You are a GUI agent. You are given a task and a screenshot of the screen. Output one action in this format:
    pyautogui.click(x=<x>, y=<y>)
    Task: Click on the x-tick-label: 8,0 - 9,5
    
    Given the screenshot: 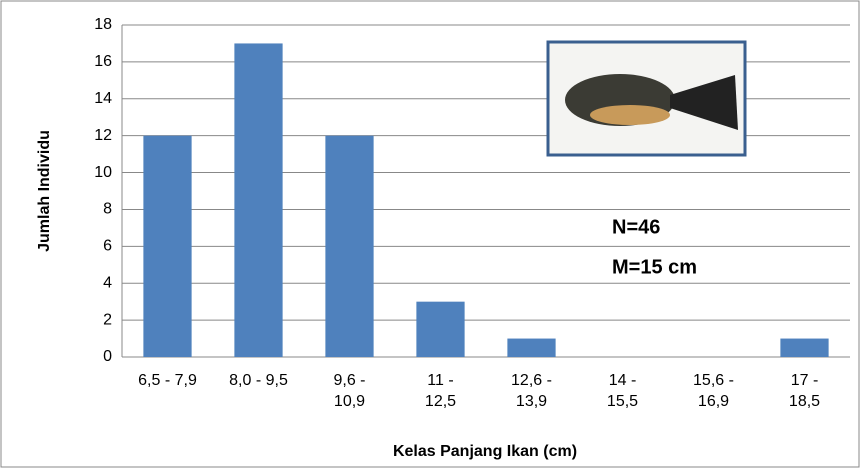 What is the action you would take?
    pyautogui.click(x=258, y=380)
    